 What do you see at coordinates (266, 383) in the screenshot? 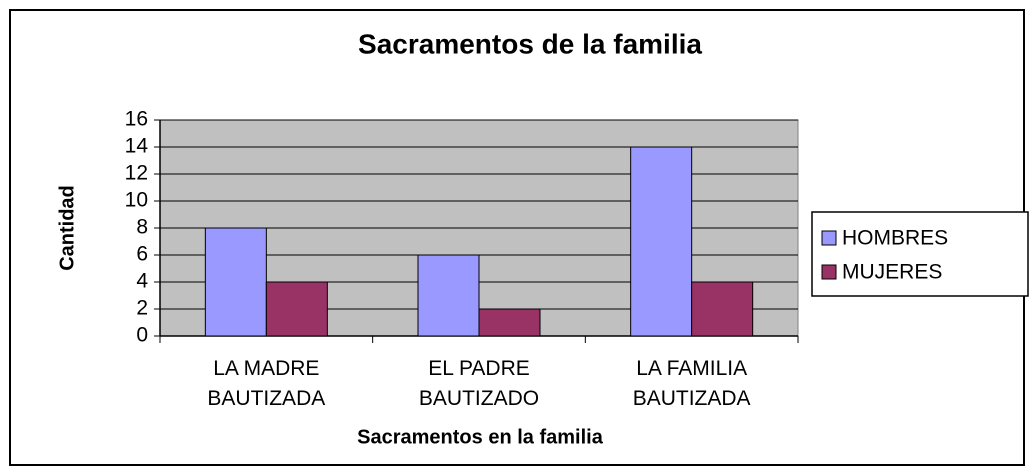
I see `x-tick-label: LA MADRE BAUTIZADA` at bounding box center [266, 383].